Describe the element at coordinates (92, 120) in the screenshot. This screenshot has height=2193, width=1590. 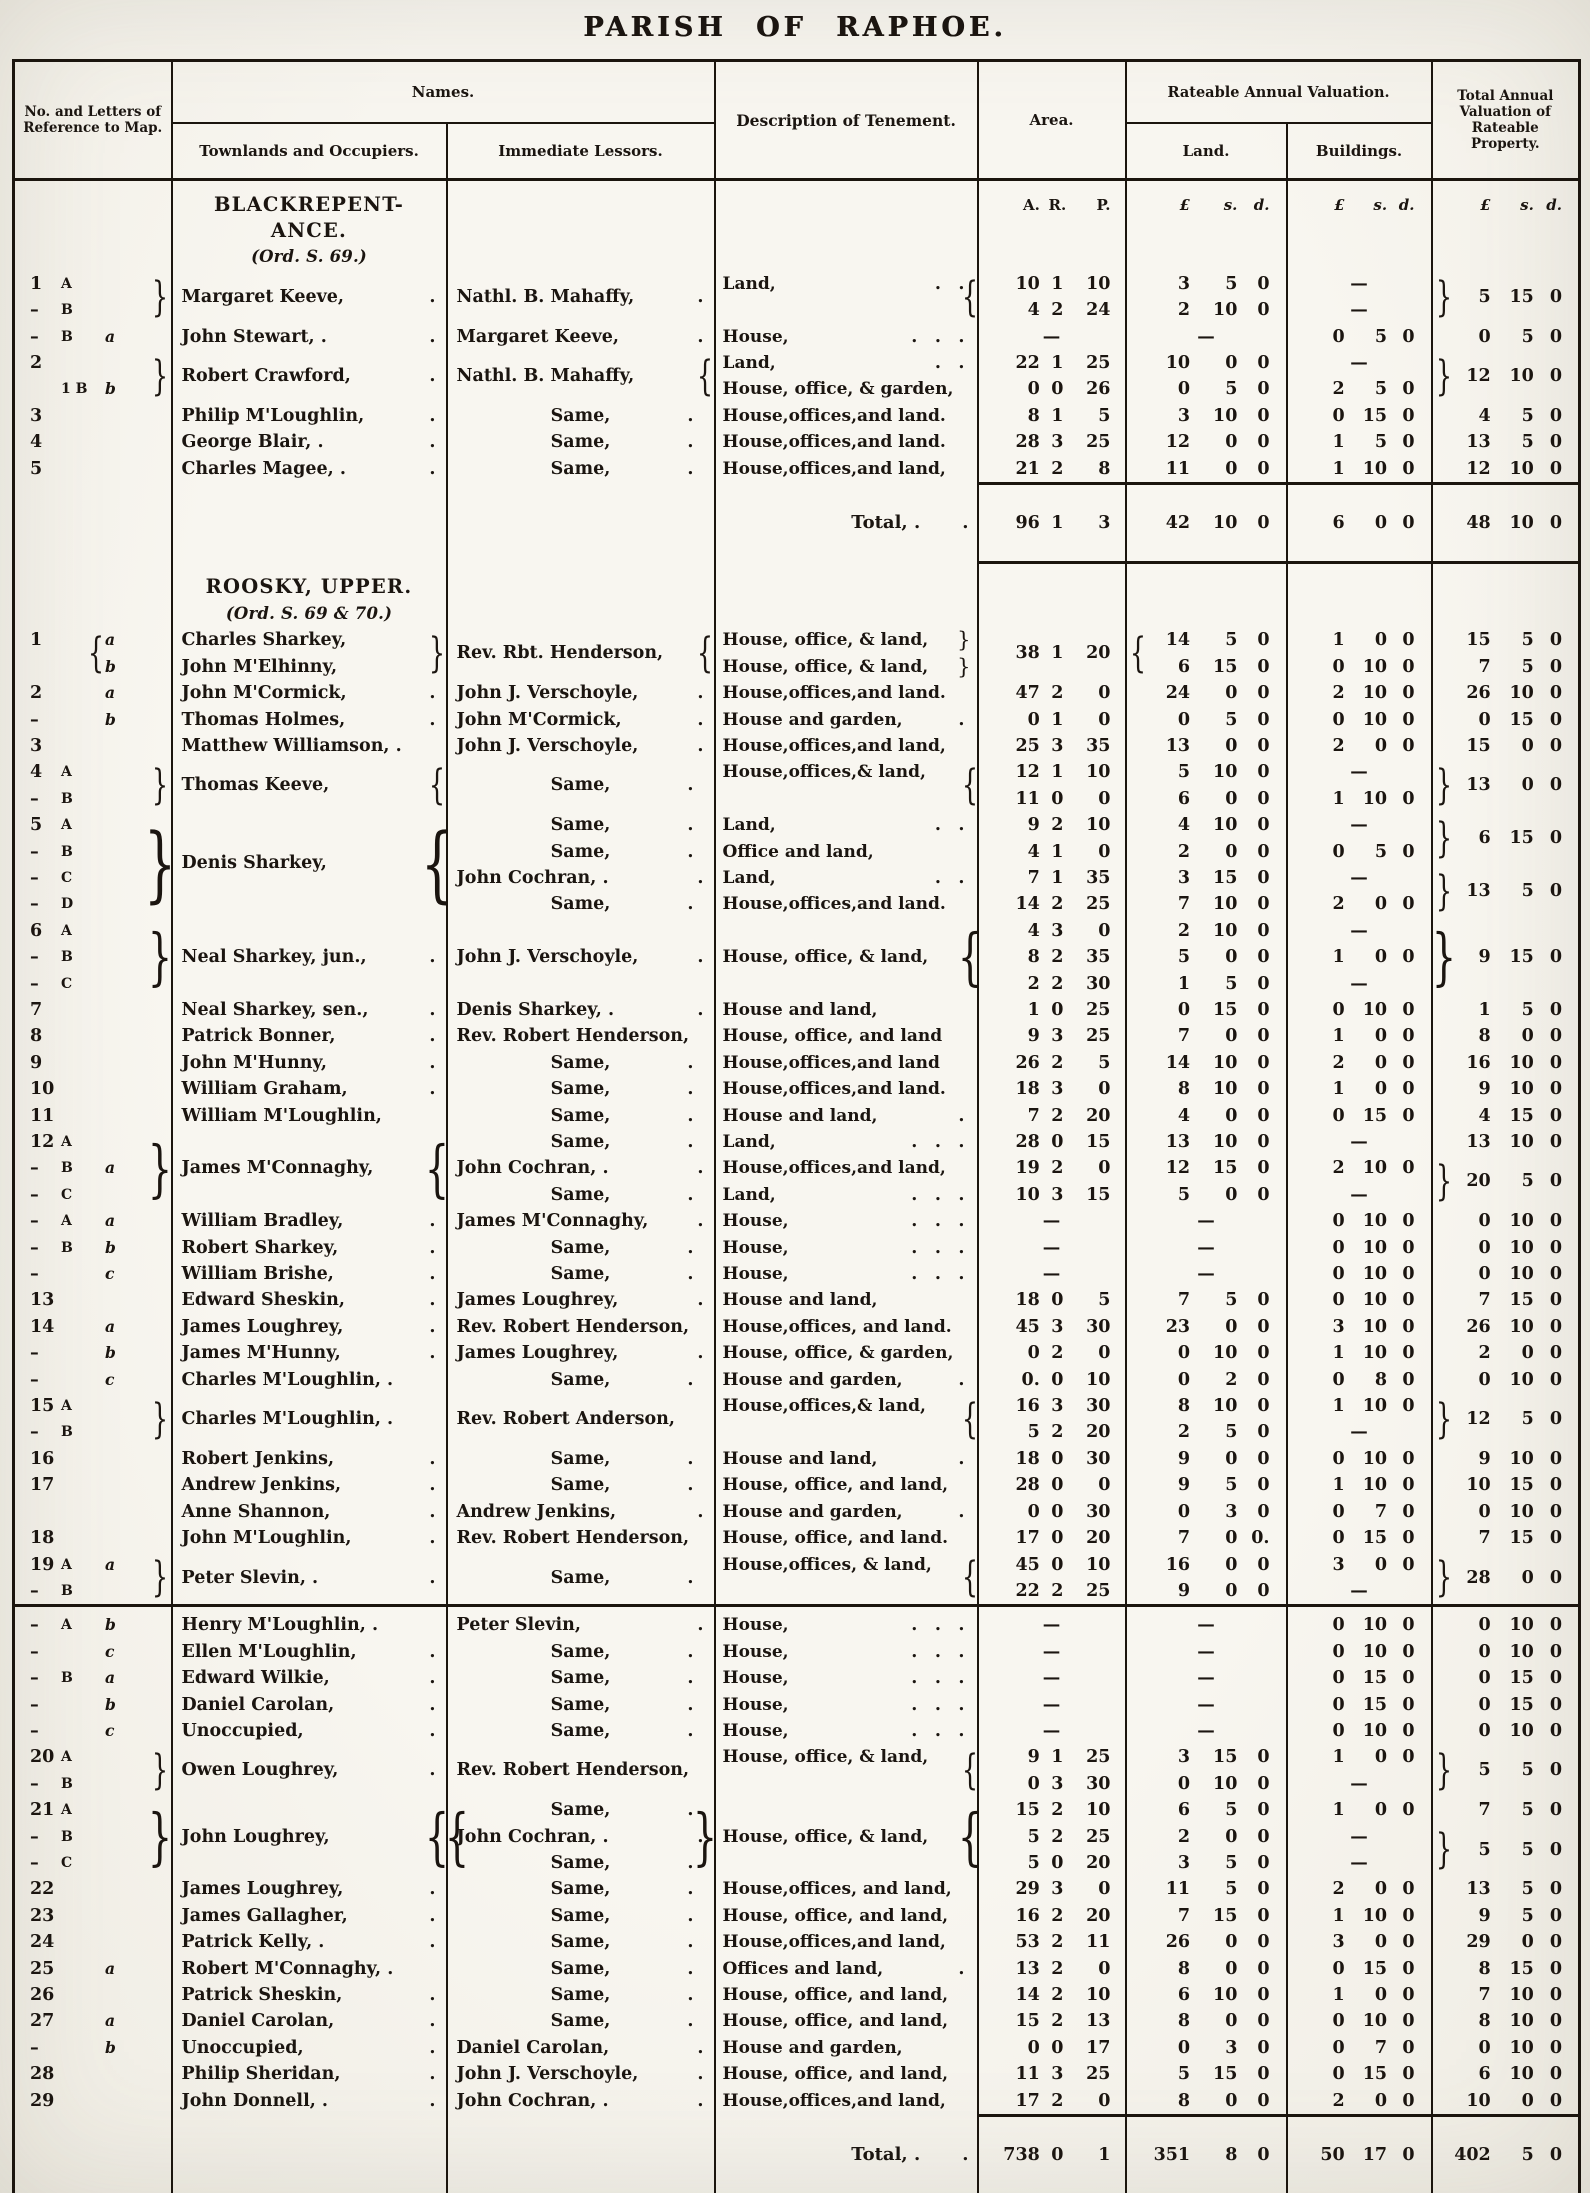
I see `header-map-reference: No. and Letters of Reference to Map.` at that location.